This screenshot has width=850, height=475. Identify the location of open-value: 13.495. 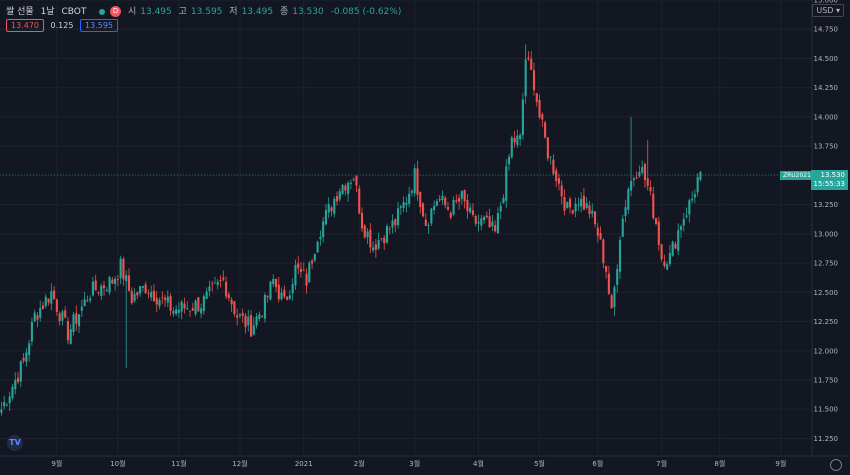
(156, 12).